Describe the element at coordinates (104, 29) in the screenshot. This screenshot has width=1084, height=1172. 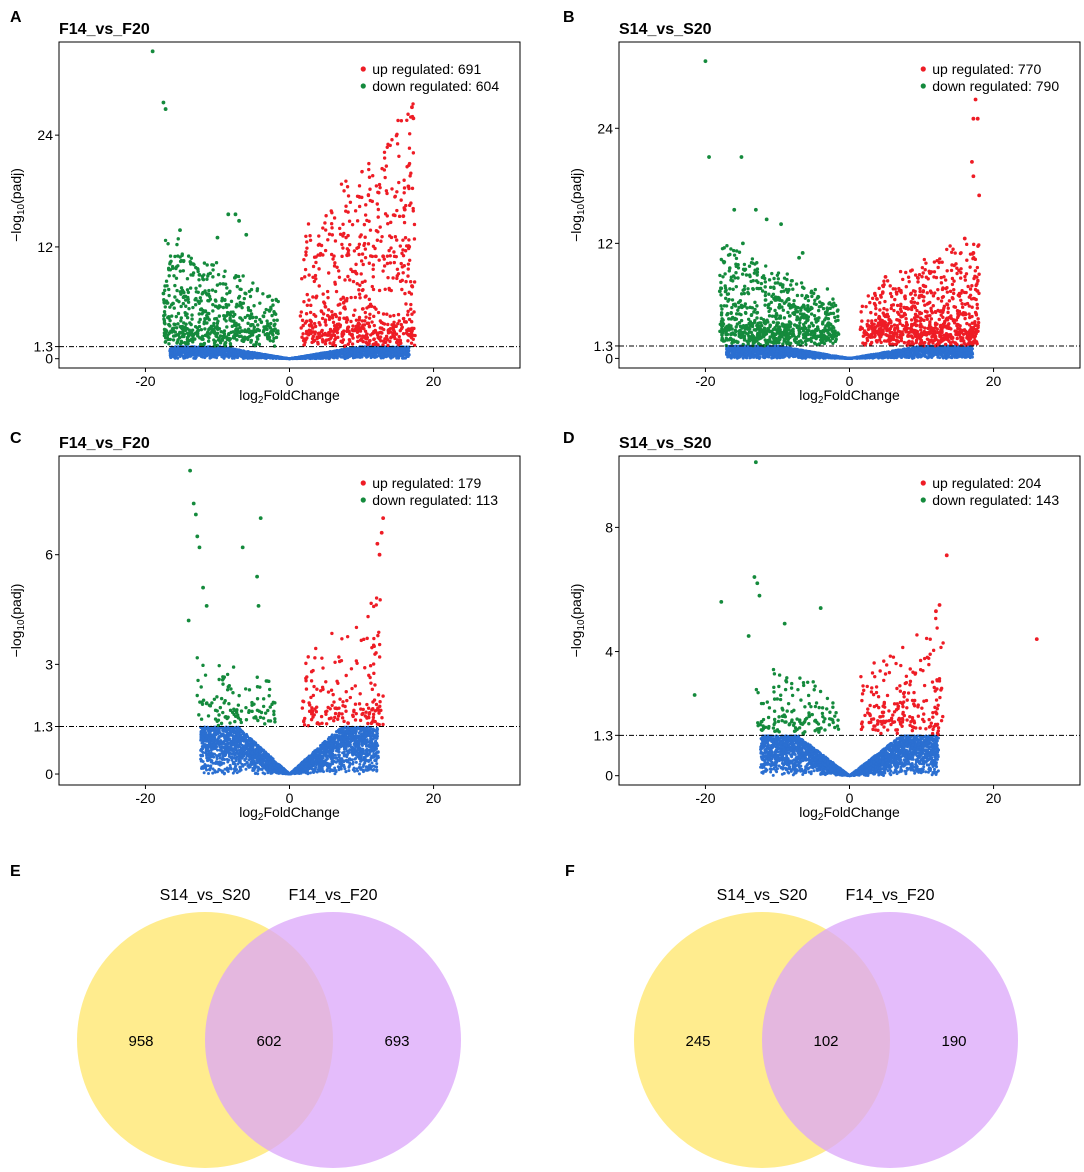
I see `plot-title: F14_vs_F20` at that location.